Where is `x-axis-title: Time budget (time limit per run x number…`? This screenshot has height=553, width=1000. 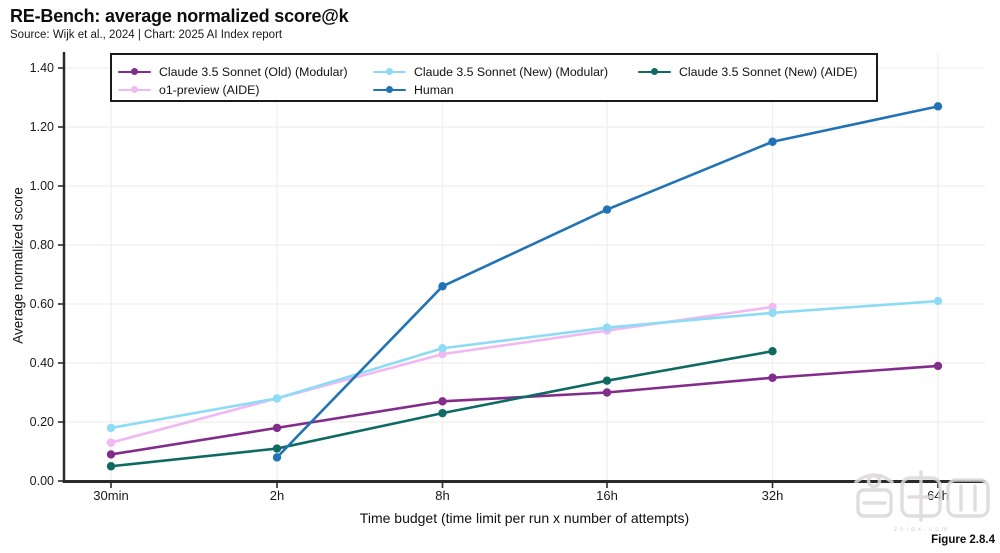 x-axis-title: Time budget (time limit per run x number… is located at coordinates (524, 518).